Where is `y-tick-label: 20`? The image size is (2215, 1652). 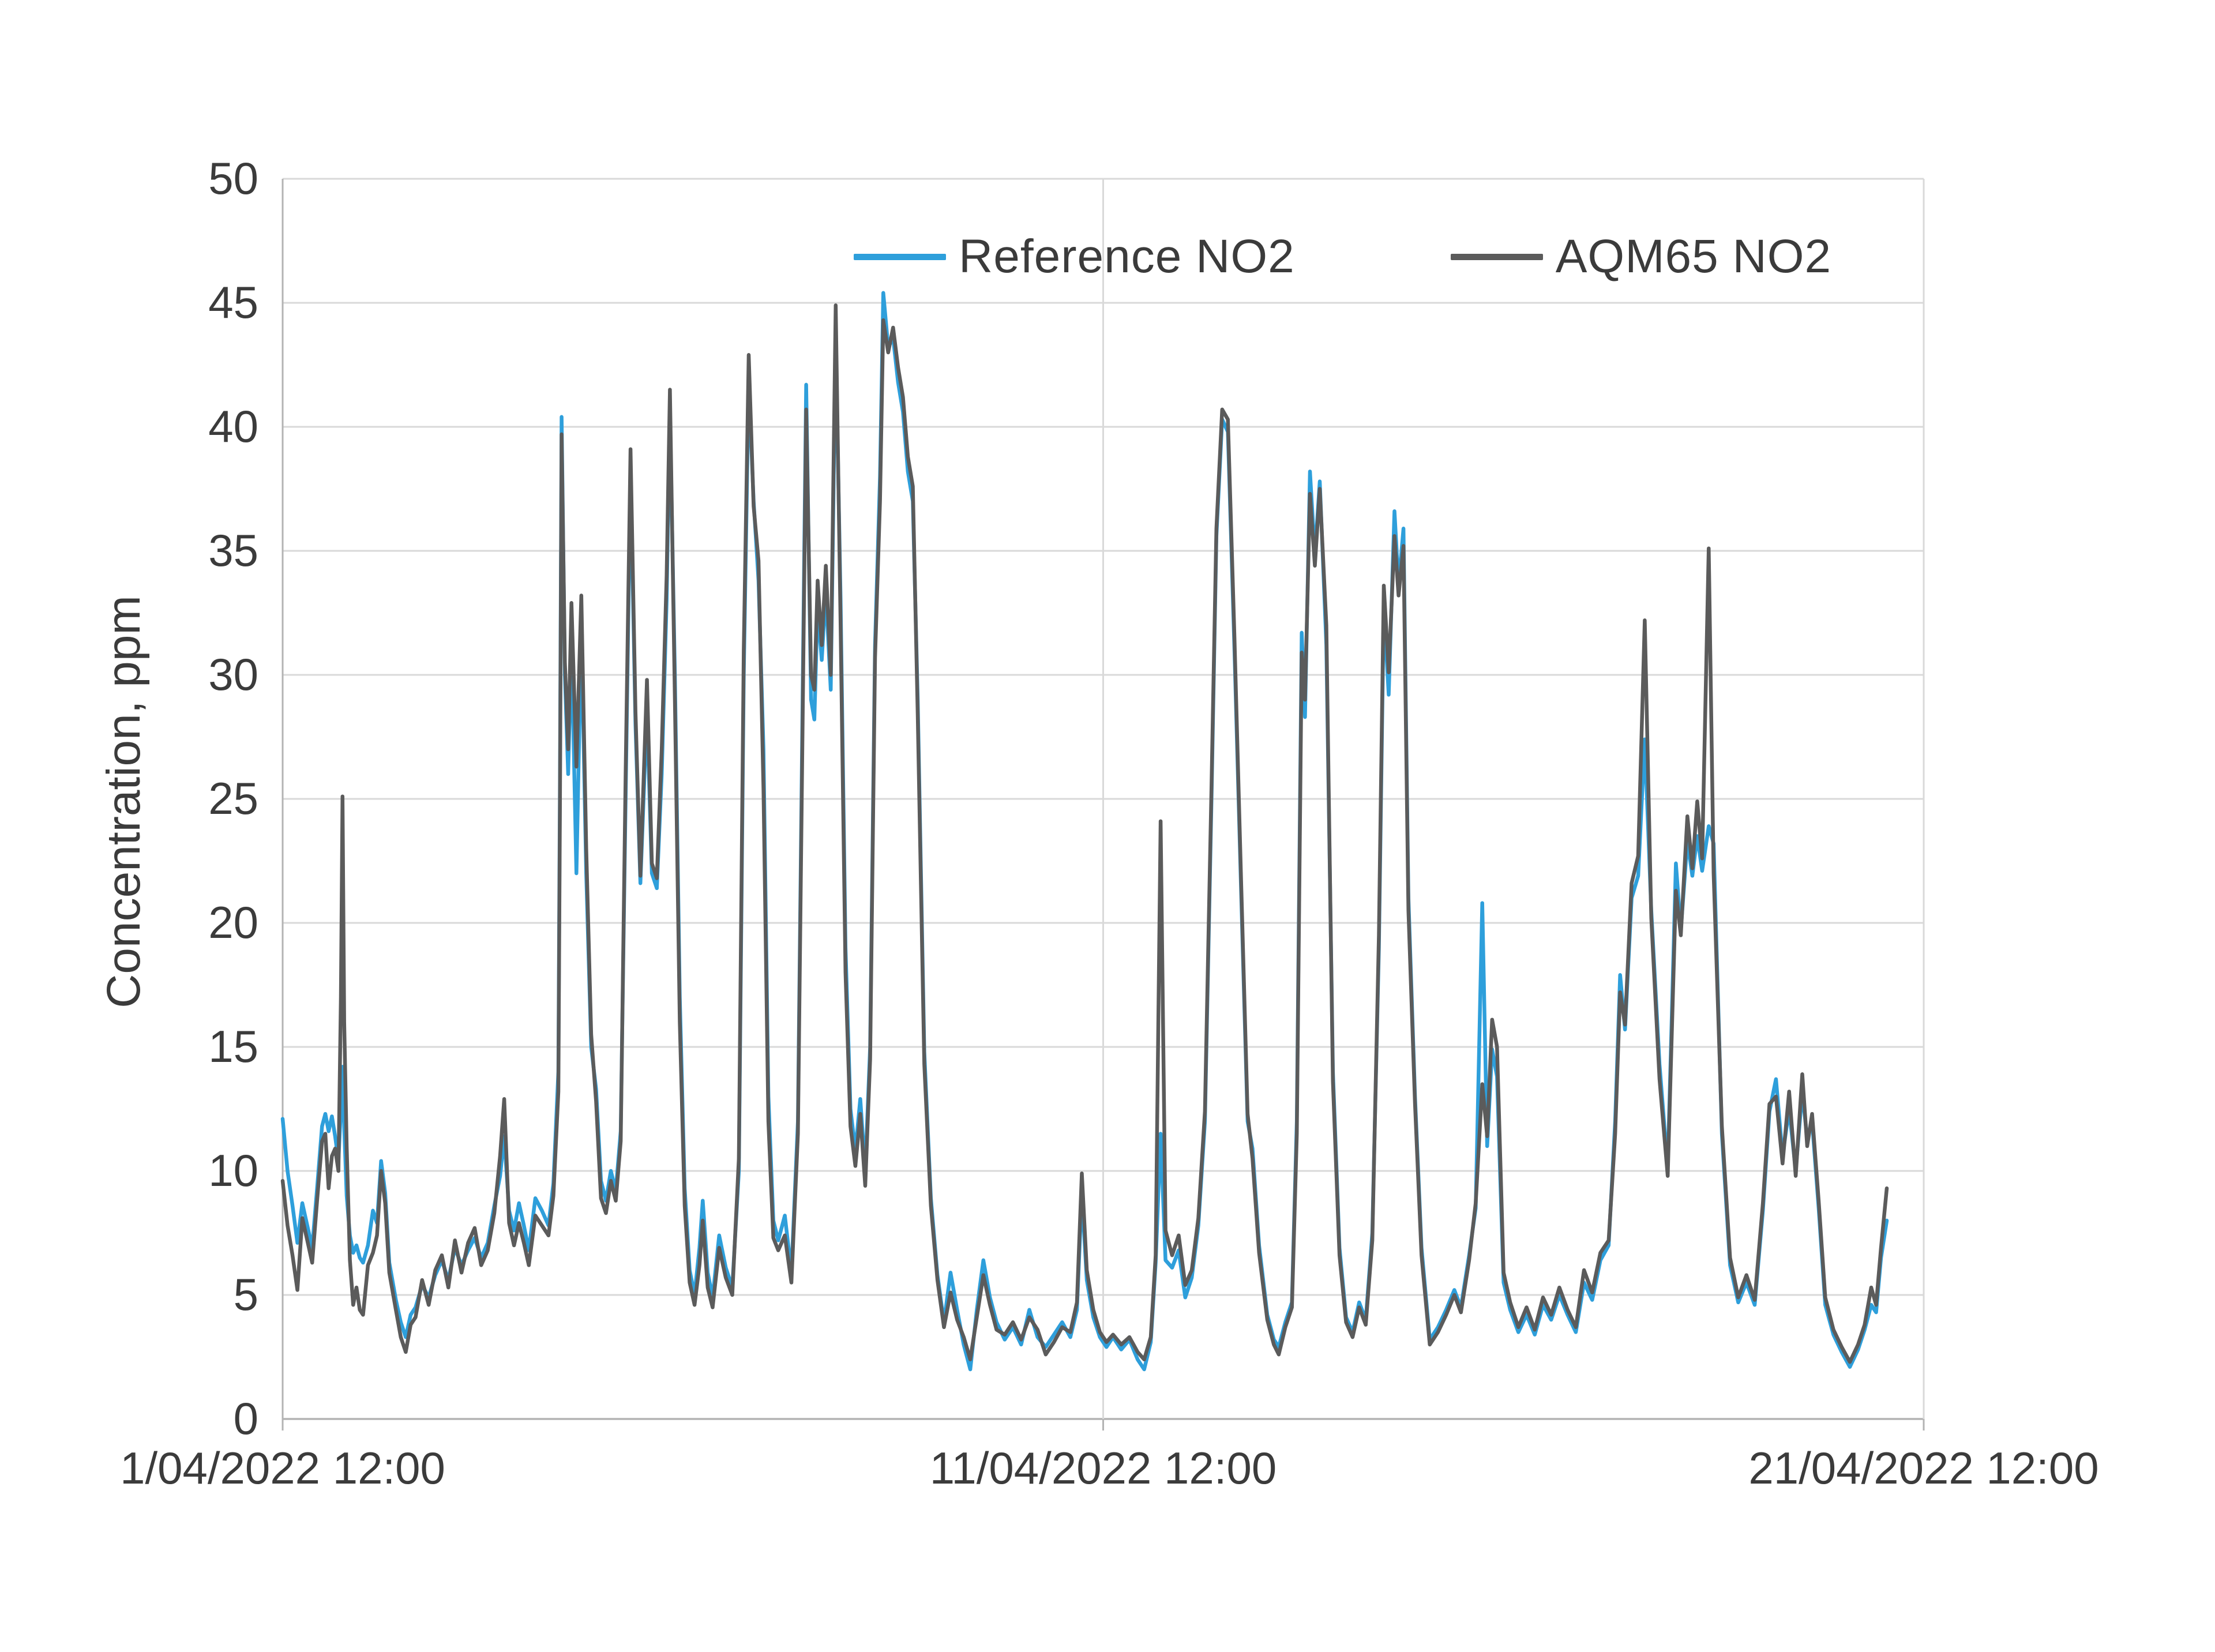 y-tick-label: 20 is located at coordinates (233, 922).